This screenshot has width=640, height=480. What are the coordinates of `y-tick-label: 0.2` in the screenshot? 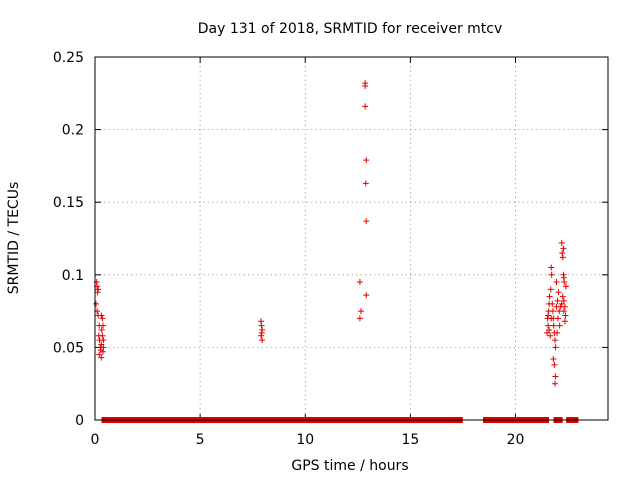 It's located at (73, 131).